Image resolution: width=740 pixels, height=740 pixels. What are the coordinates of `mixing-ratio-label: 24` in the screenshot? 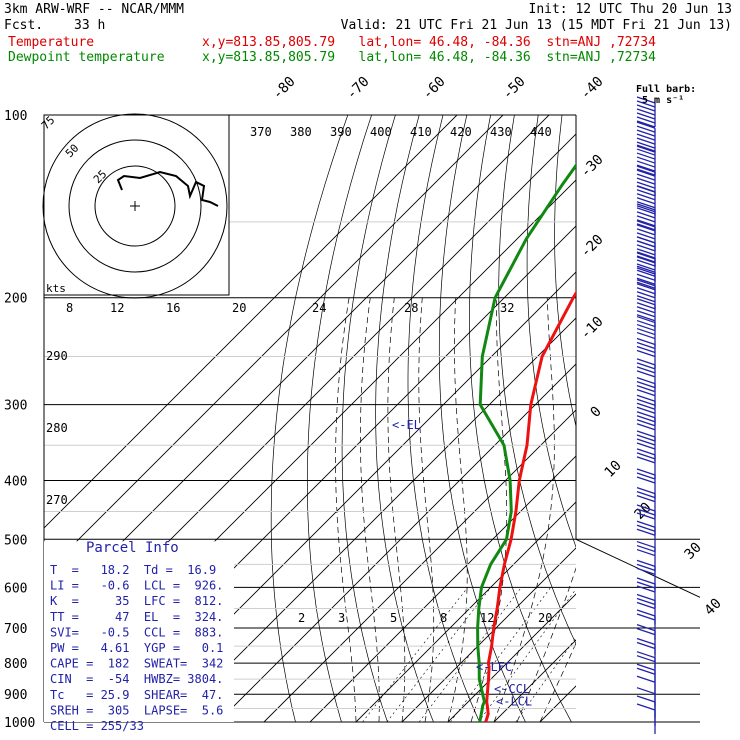 It's located at (319, 308).